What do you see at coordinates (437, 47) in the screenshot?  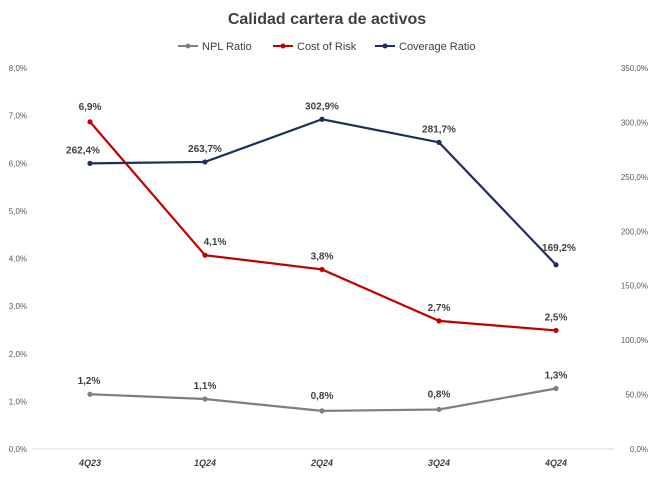 I see `legend-label: Coverage Ratio` at bounding box center [437, 47].